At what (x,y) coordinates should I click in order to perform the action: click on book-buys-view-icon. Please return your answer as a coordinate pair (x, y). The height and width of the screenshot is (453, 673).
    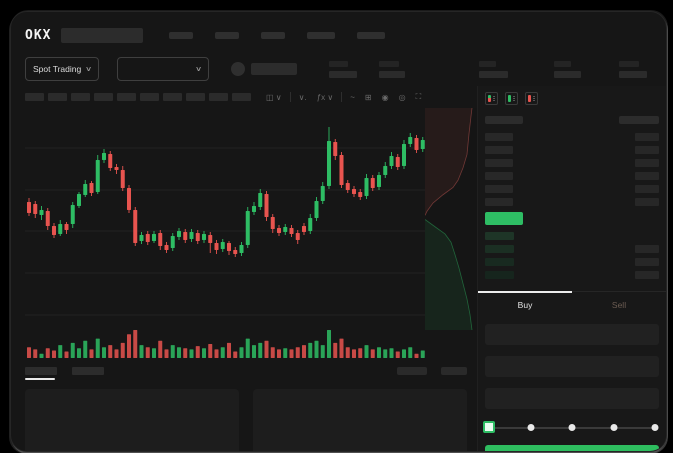
    Looking at the image, I should click on (511, 98).